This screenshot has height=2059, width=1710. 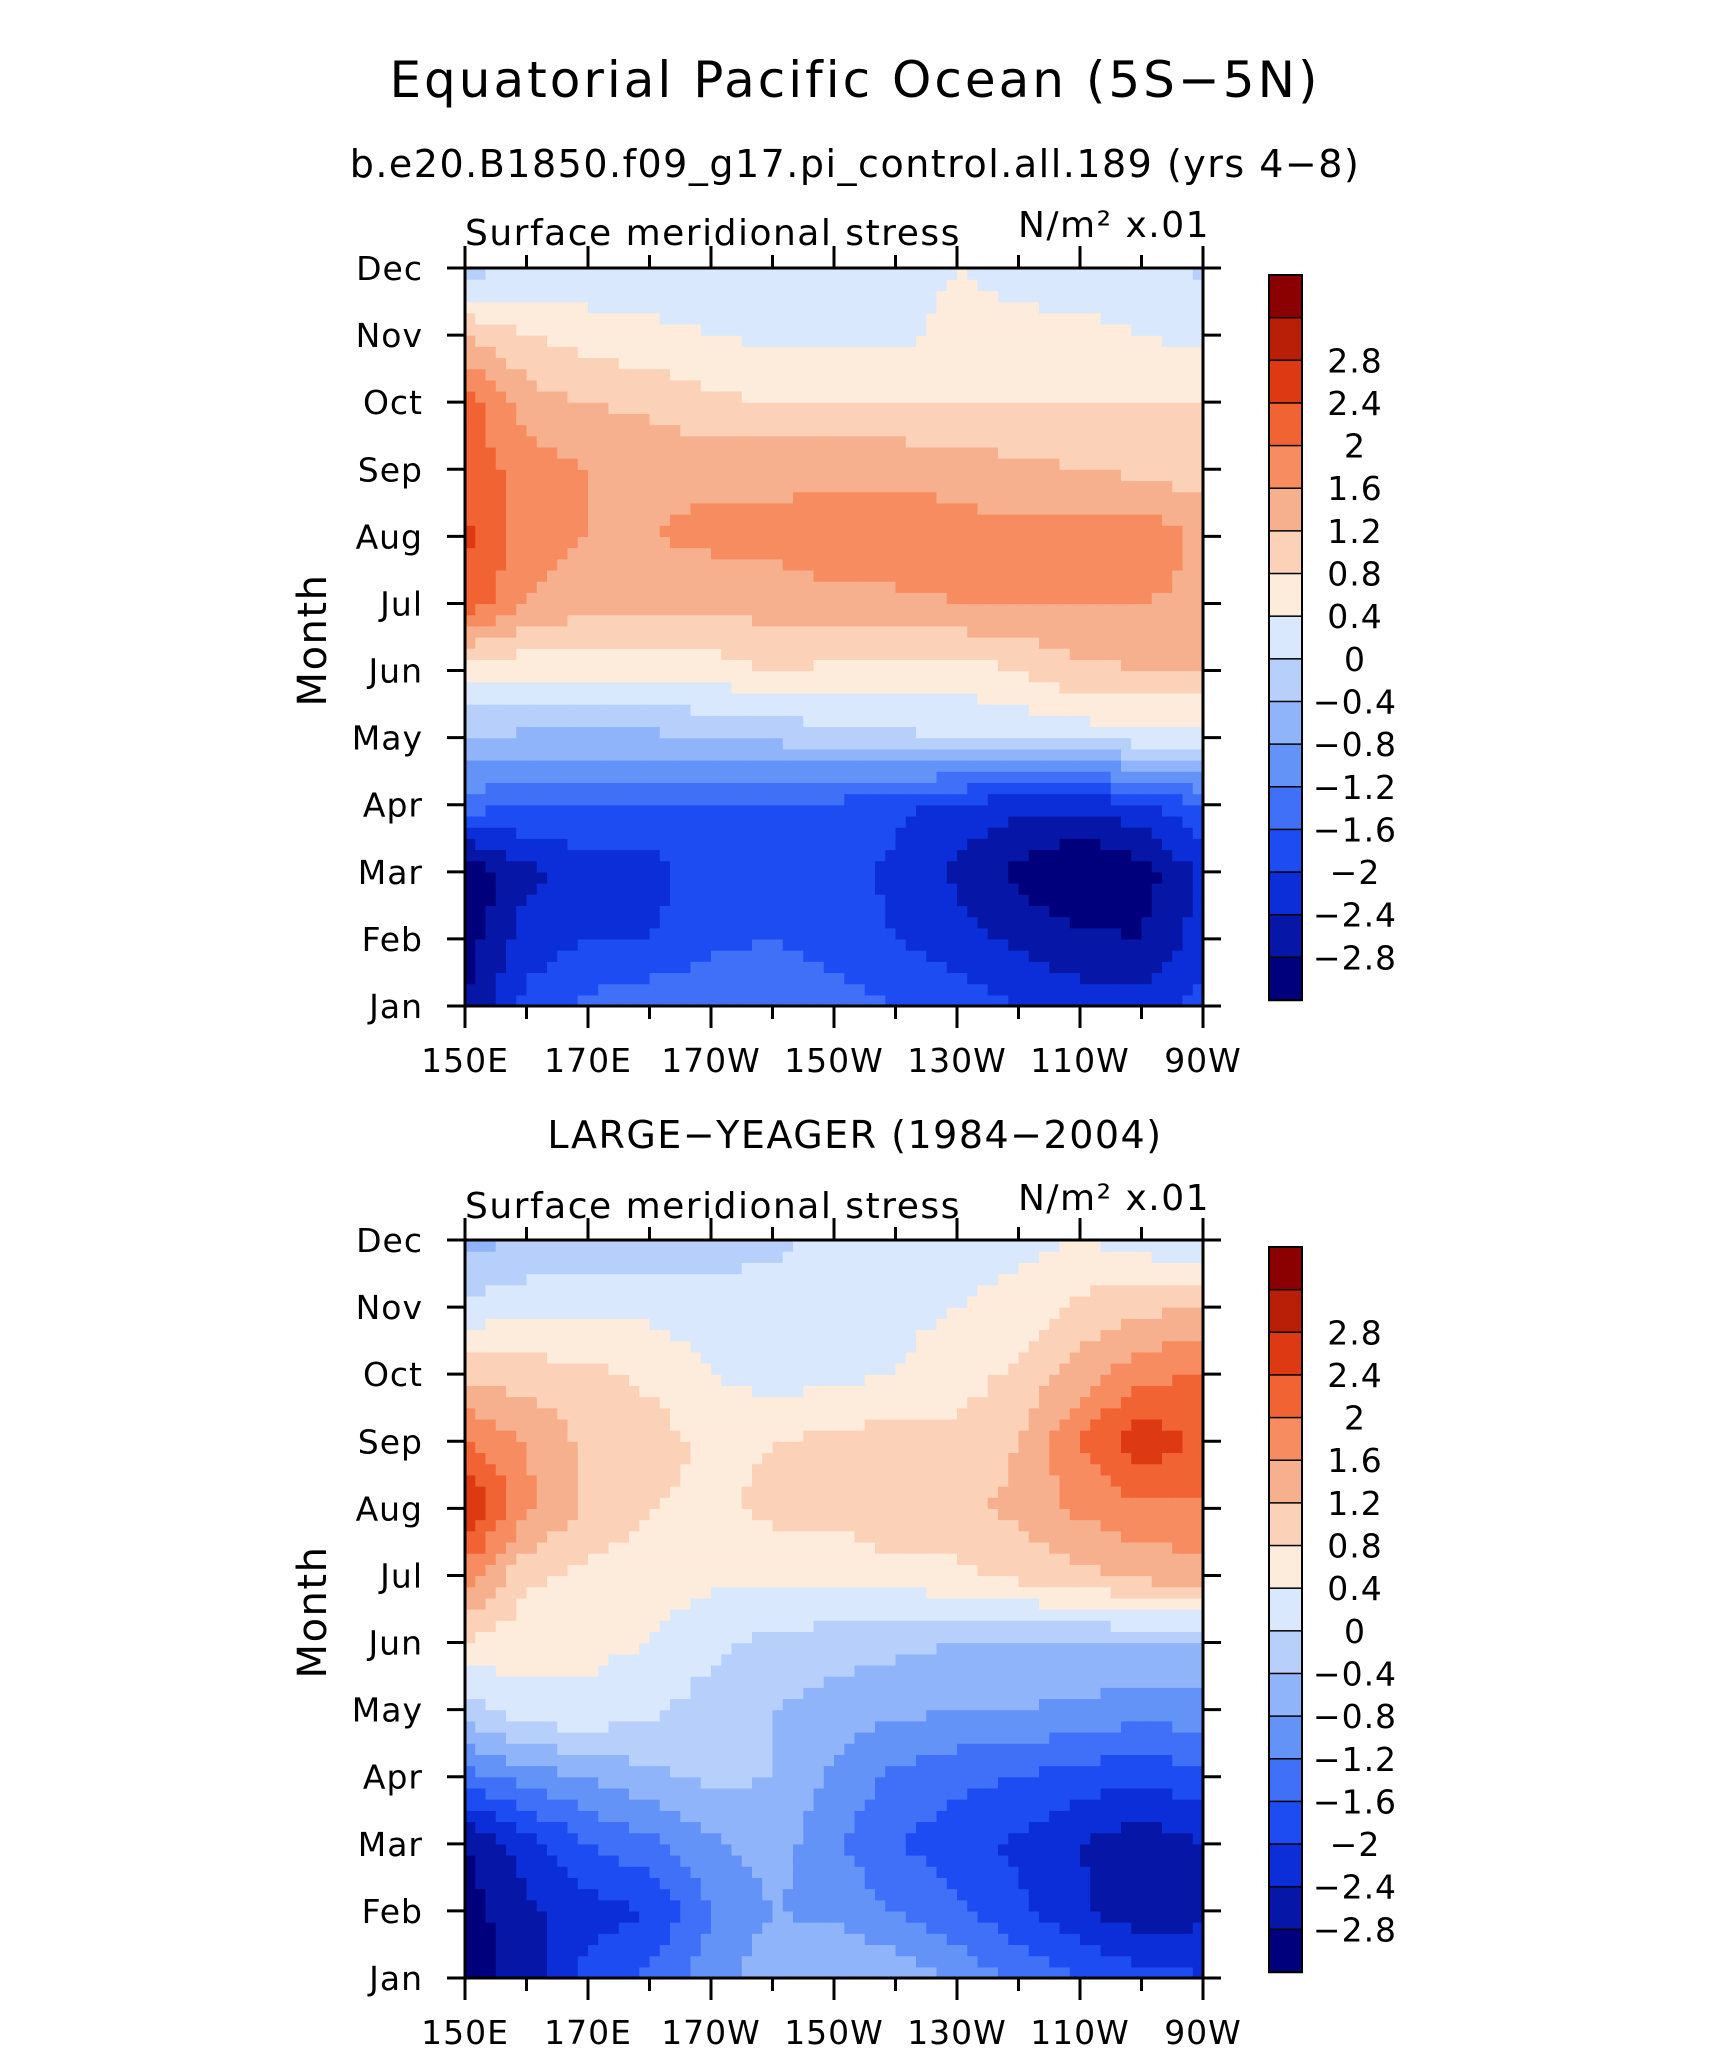 I want to click on x-tick-label: 130W, so click(x=957, y=1060).